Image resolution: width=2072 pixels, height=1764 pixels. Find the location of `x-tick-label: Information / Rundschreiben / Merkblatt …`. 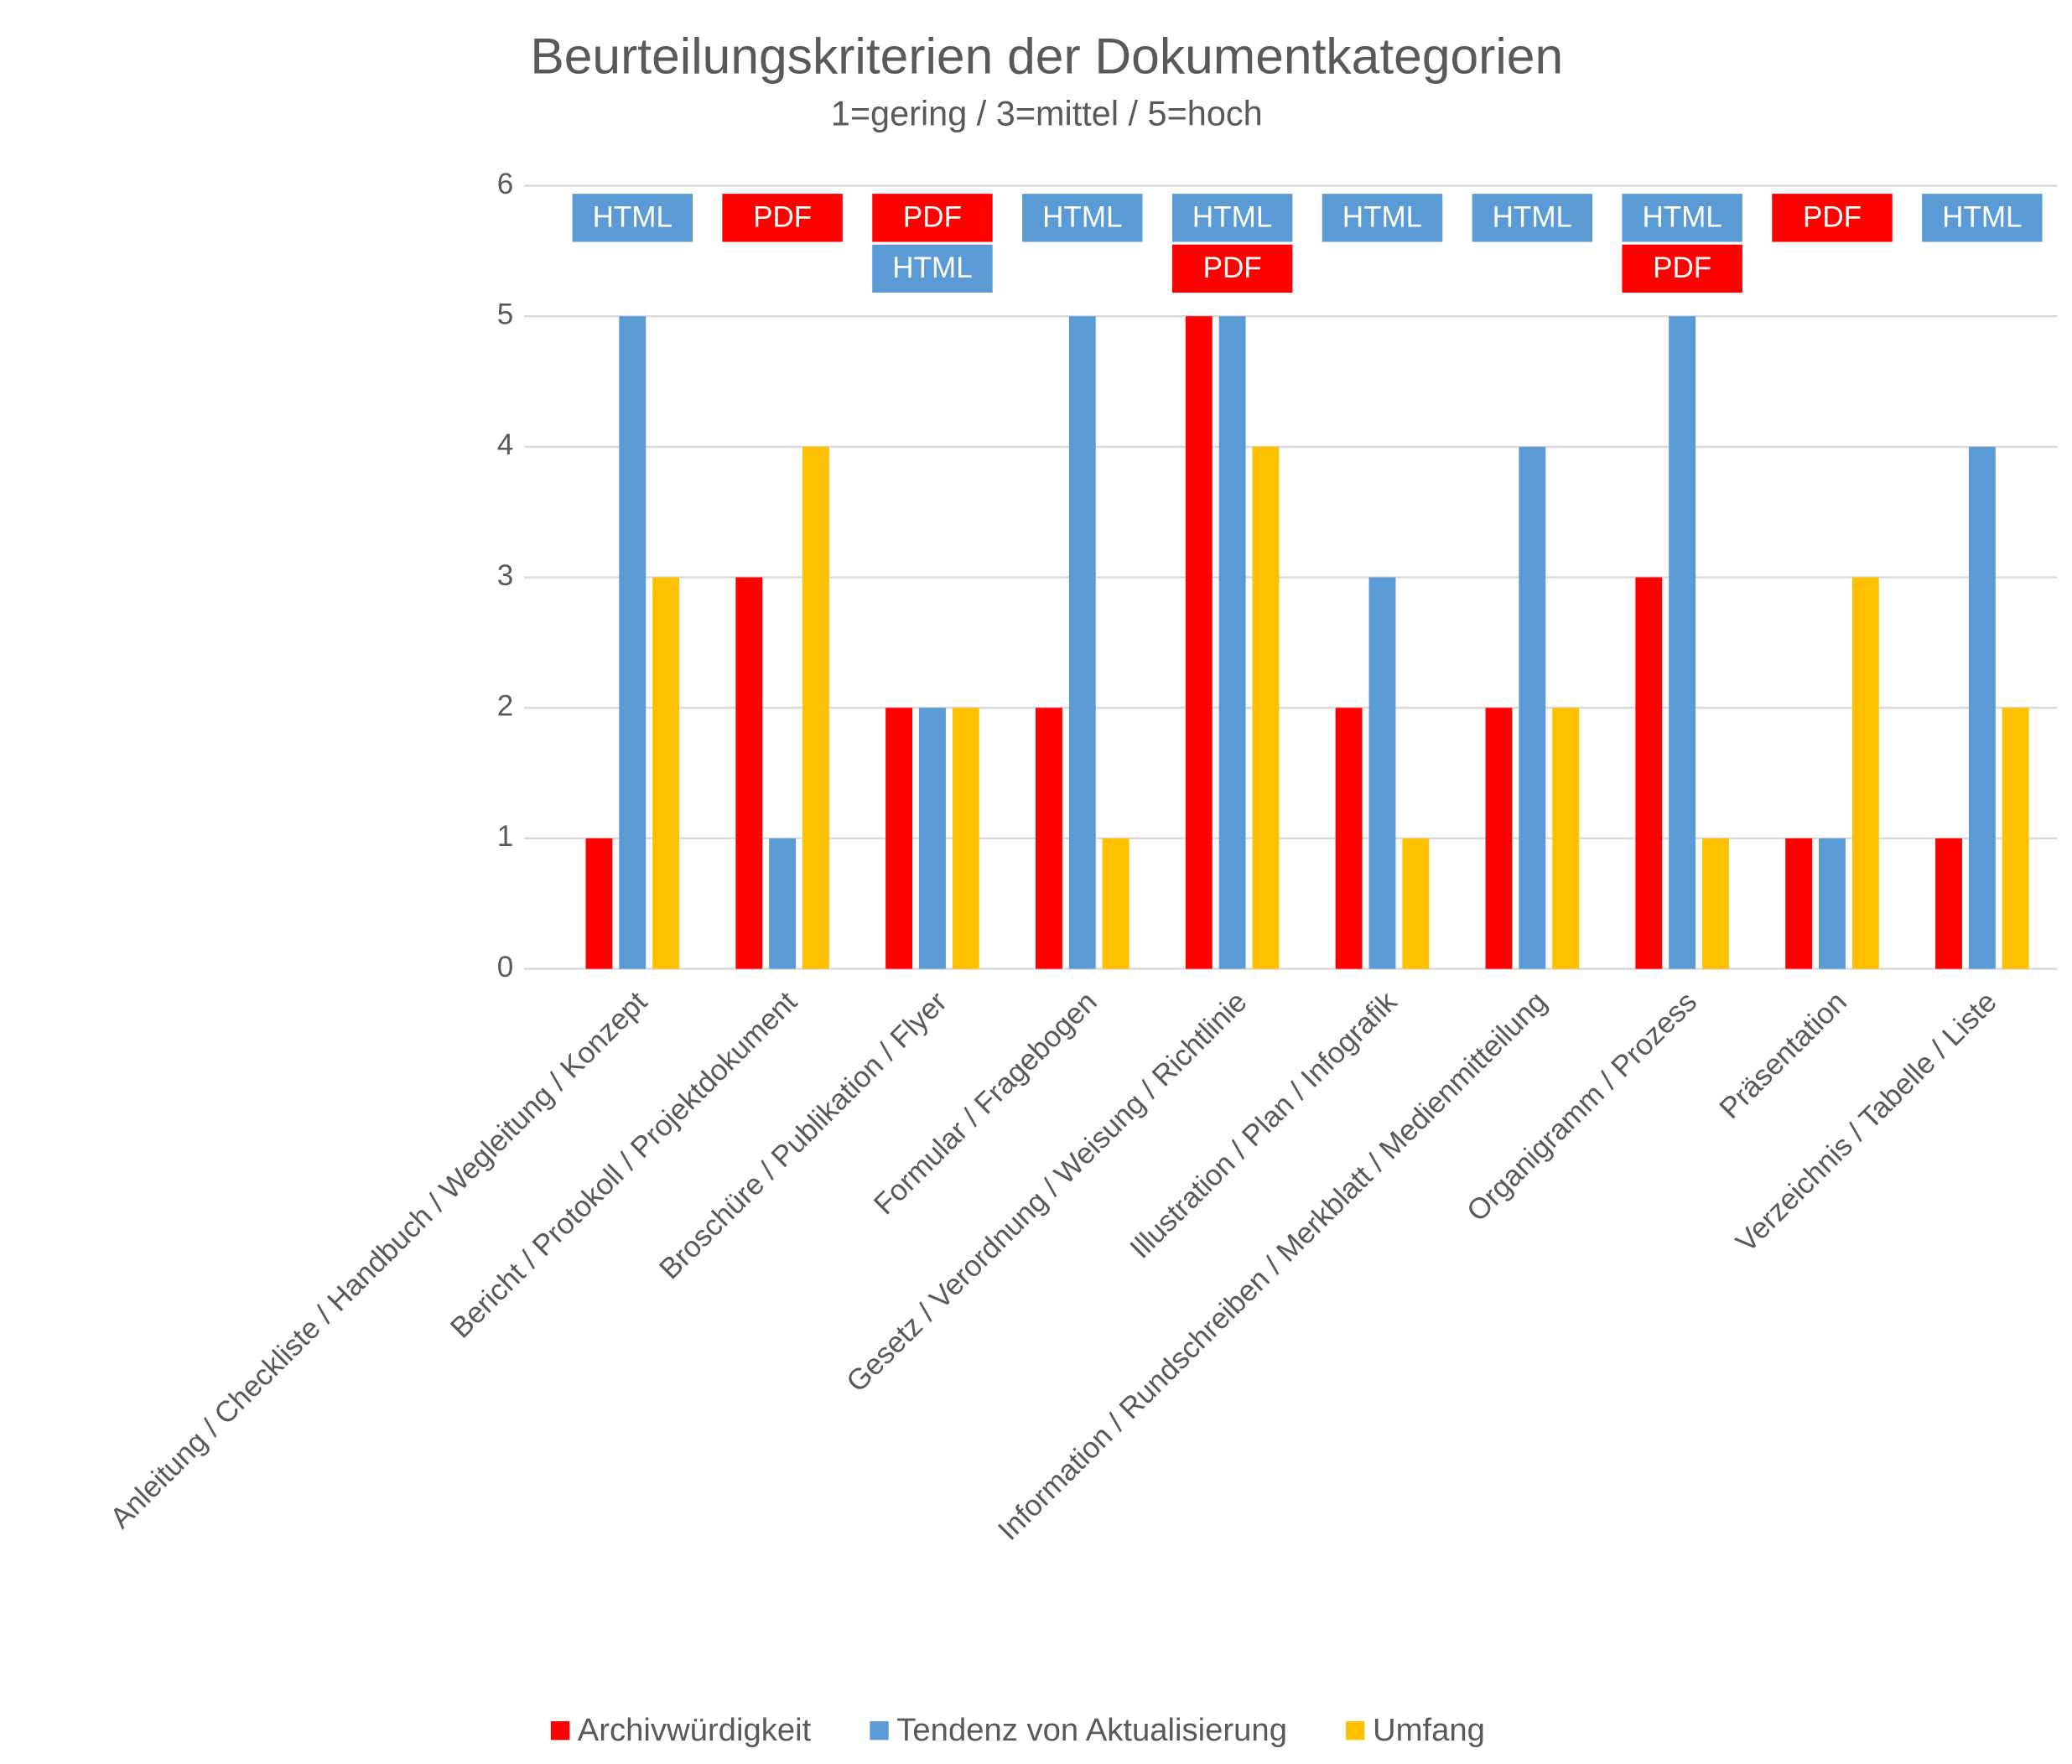

x-tick-label: Information / Rundschreiben / Merkblatt … is located at coordinates (1272, 1265).